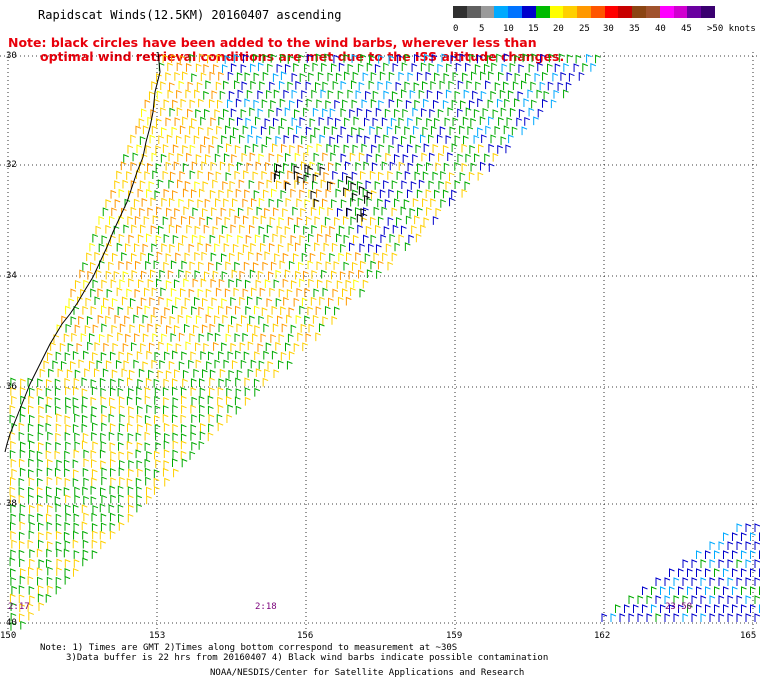  I want to click on lon-label: 156, so click(305, 636).